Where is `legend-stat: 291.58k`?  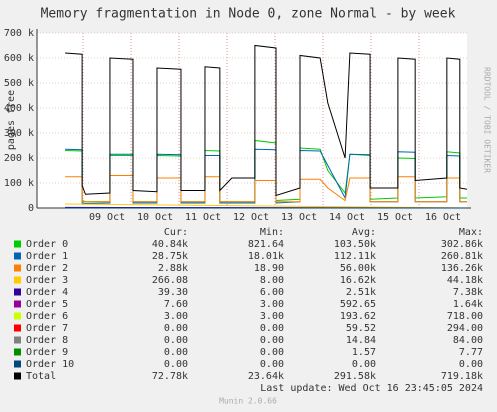
legend-stat: 291.58k is located at coordinates (355, 376).